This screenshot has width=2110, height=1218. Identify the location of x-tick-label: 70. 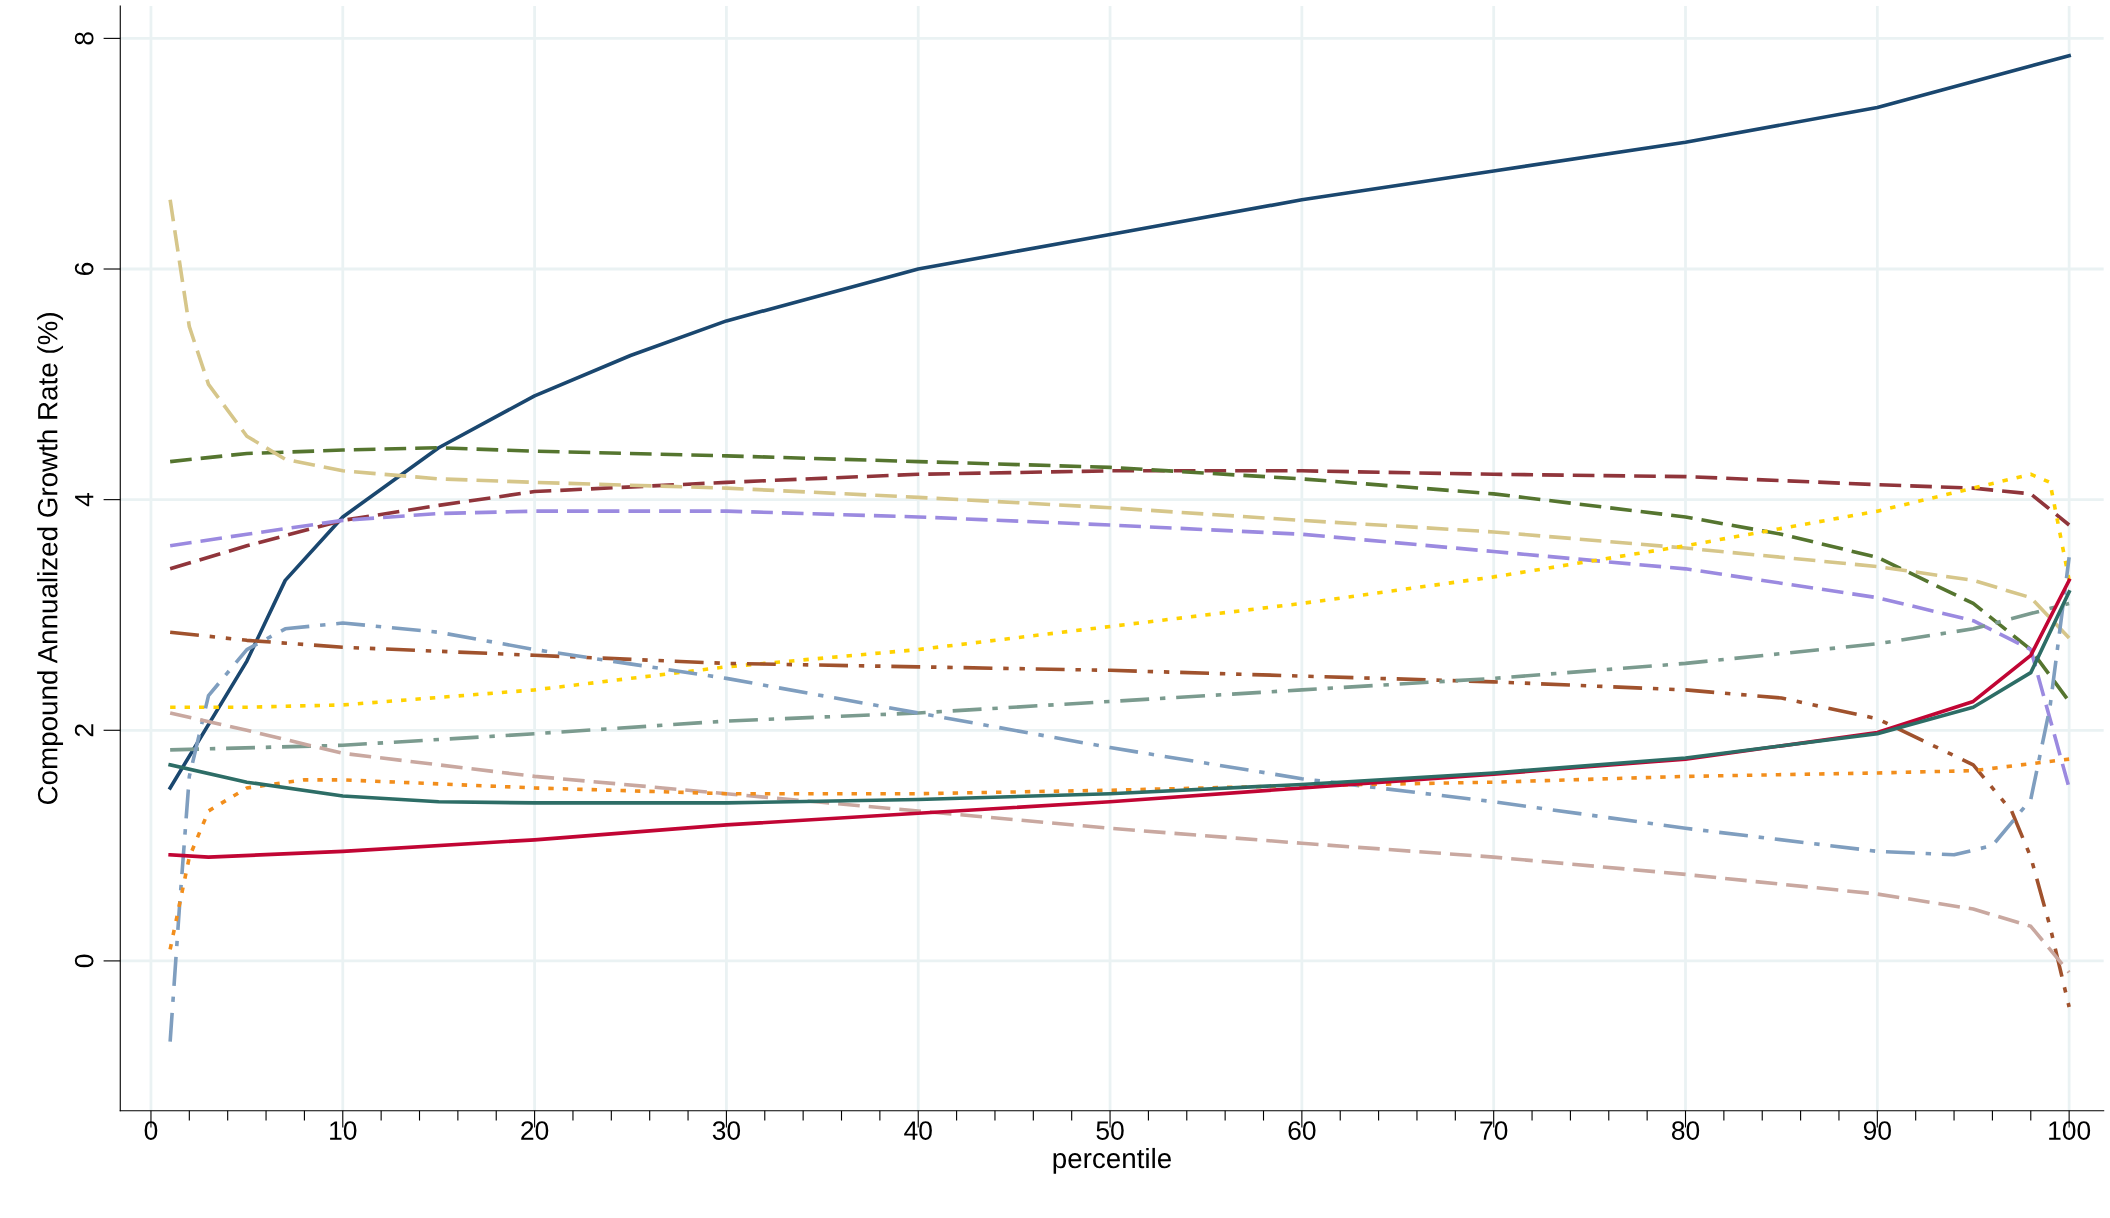
(1494, 1130).